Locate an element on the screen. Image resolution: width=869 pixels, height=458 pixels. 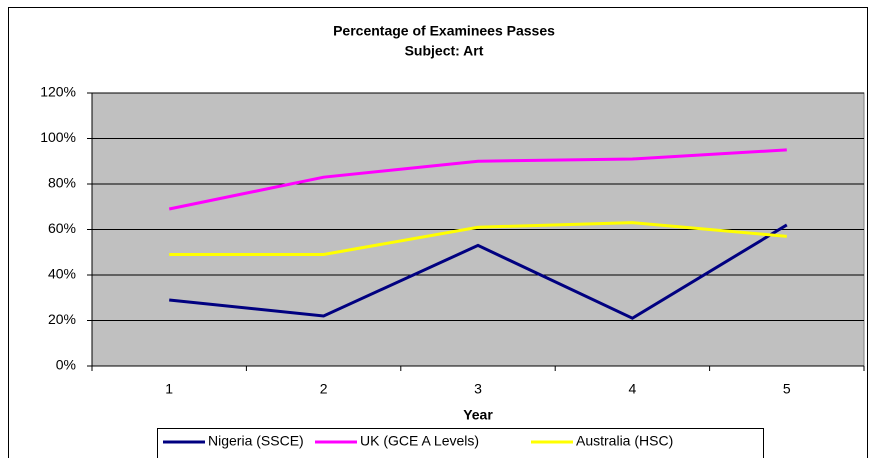
legend-label: UK (GCE A Levels) is located at coordinates (419, 441).